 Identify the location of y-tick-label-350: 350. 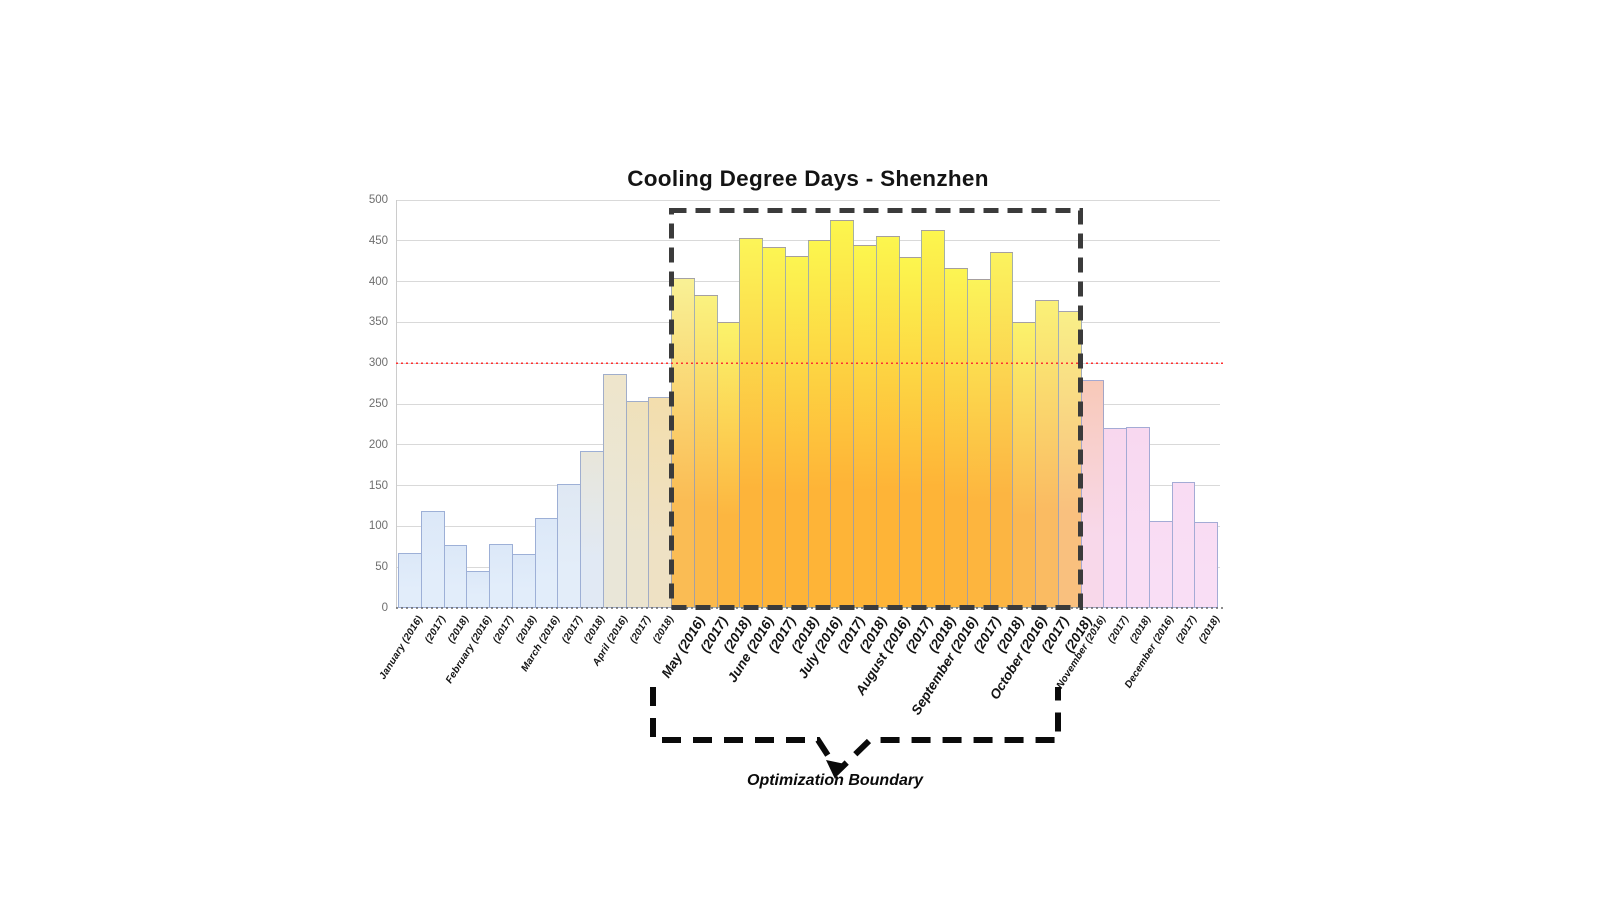
(378, 322).